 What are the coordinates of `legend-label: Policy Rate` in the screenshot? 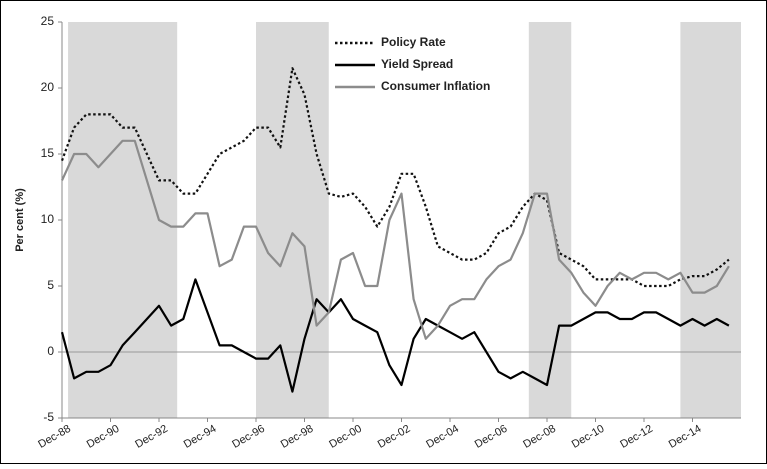 It's located at (413, 42).